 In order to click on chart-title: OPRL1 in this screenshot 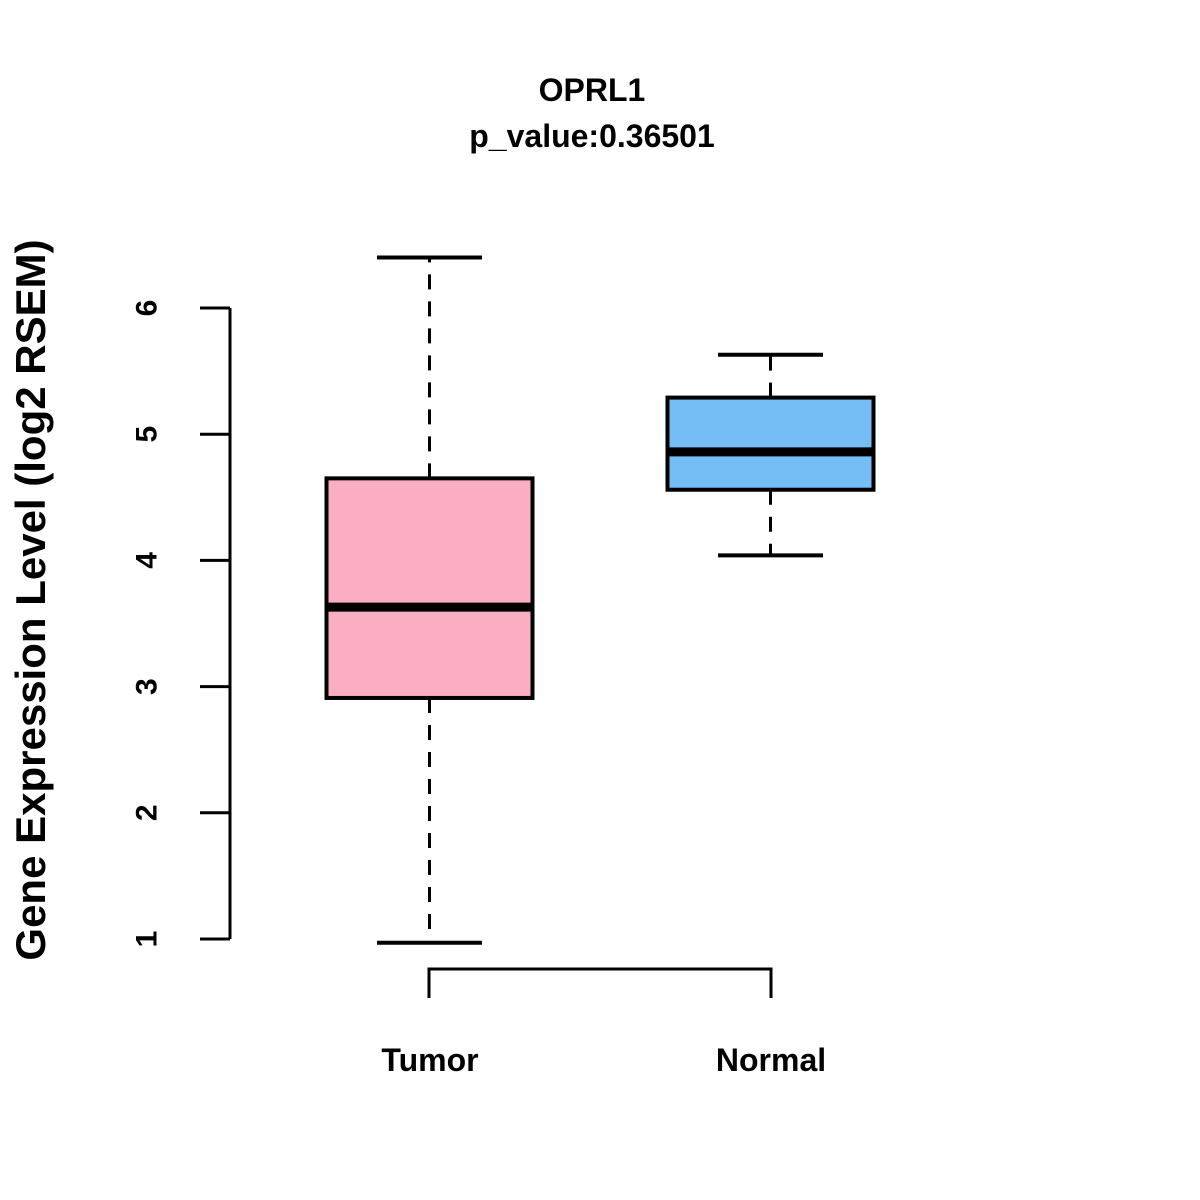, I will do `click(592, 90)`.